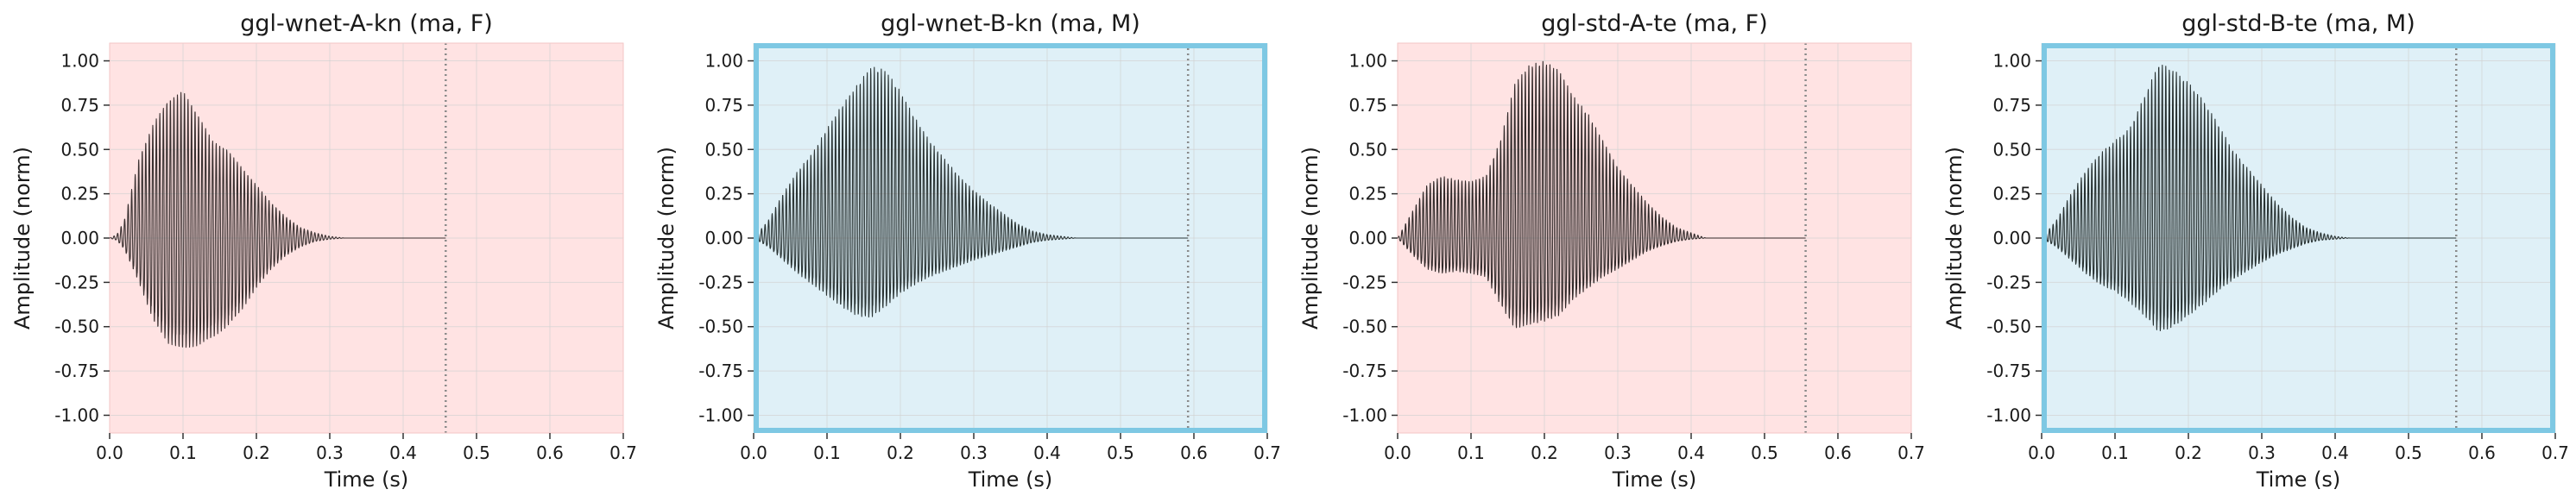  Describe the element at coordinates (2298, 23) in the screenshot. I see `chart-title: ggl-std-B-te (ma, M)` at that location.